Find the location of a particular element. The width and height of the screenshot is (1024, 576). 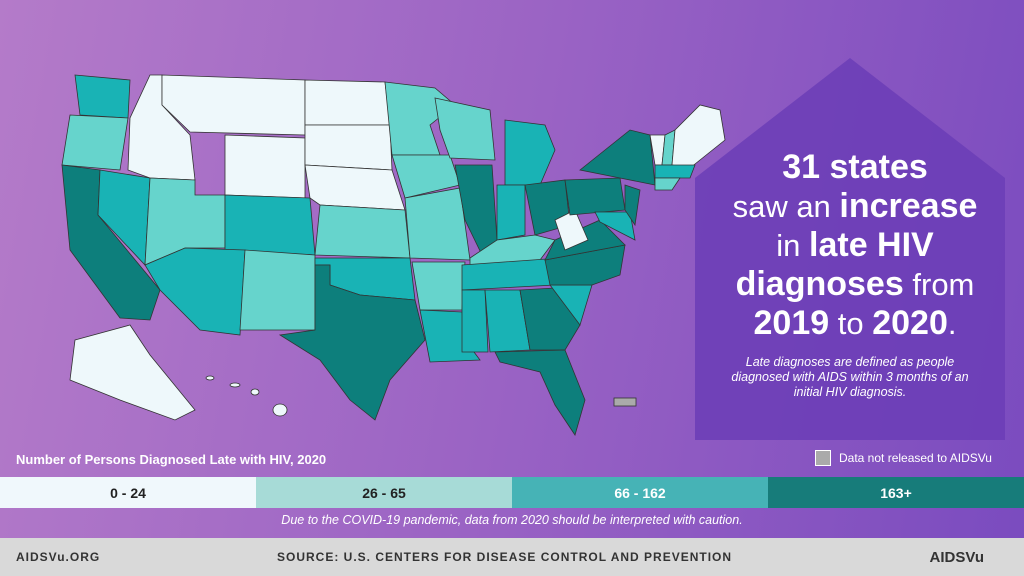

logo: AIDSVu is located at coordinates (956, 557).